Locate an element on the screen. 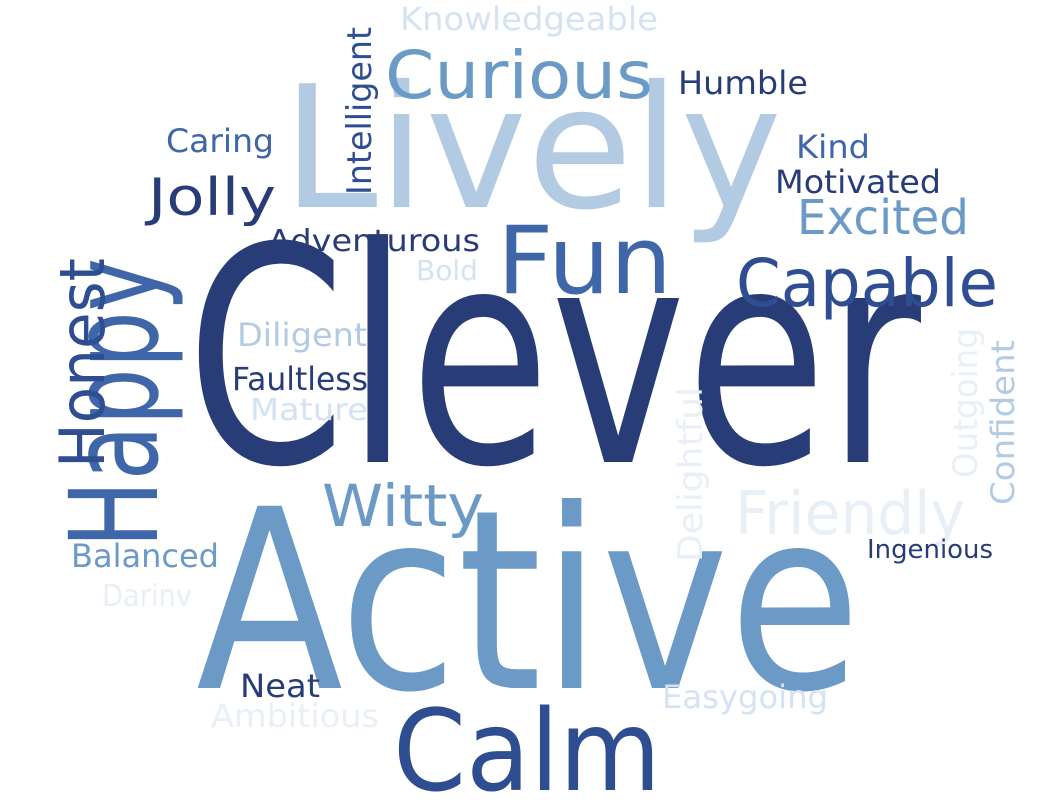  word-honest: Honest is located at coordinates (82, 363).